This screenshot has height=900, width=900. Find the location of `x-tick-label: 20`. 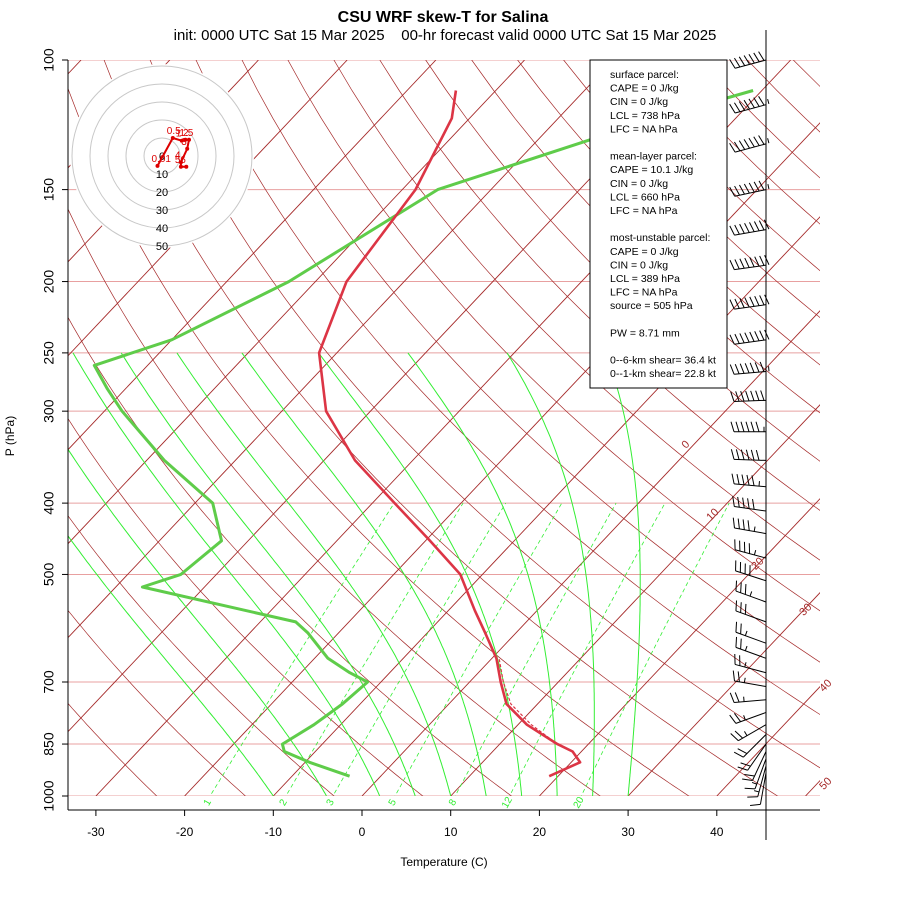

x-tick-label: 20 is located at coordinates (540, 832).